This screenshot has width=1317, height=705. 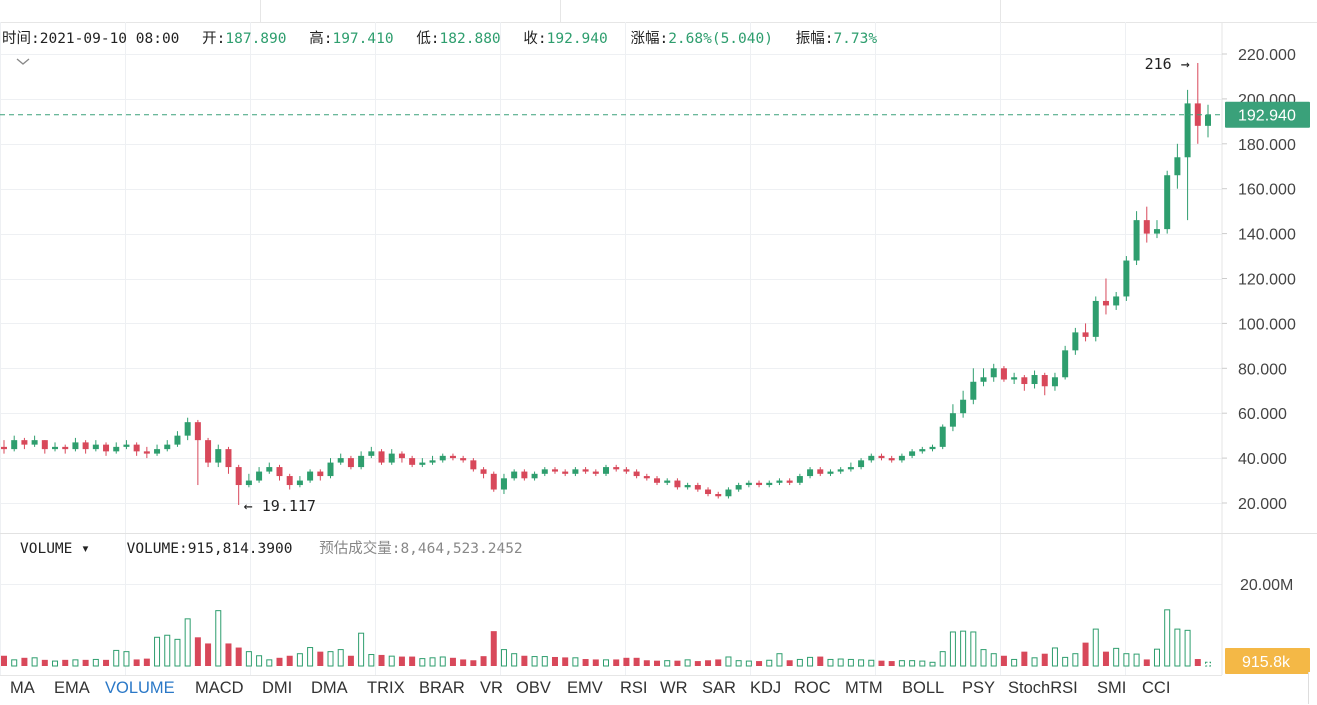 What do you see at coordinates (923, 688) in the screenshot?
I see `indicator-tab-boll: BOLL` at bounding box center [923, 688].